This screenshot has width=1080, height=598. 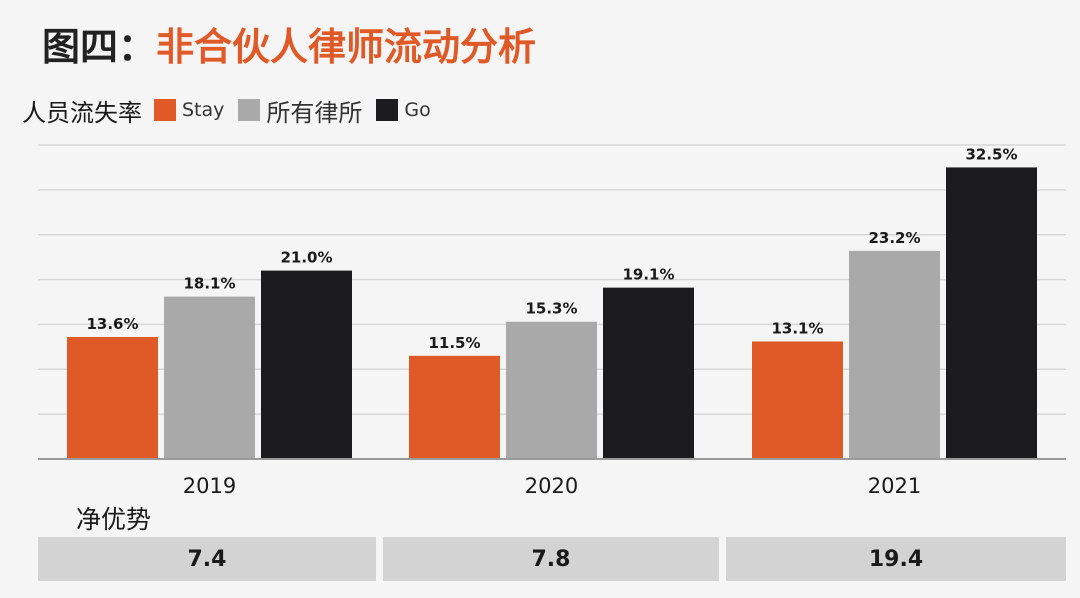 I want to click on x-tick-label: 2020, so click(x=551, y=486).